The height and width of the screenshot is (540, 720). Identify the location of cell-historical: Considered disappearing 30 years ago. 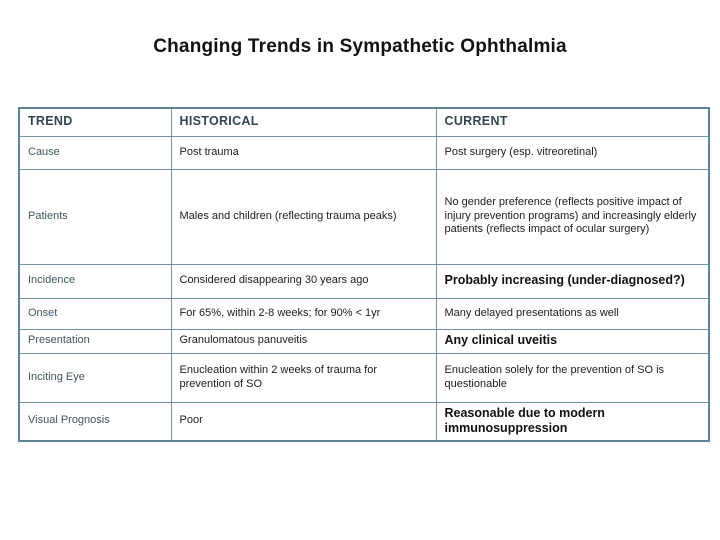
(303, 281).